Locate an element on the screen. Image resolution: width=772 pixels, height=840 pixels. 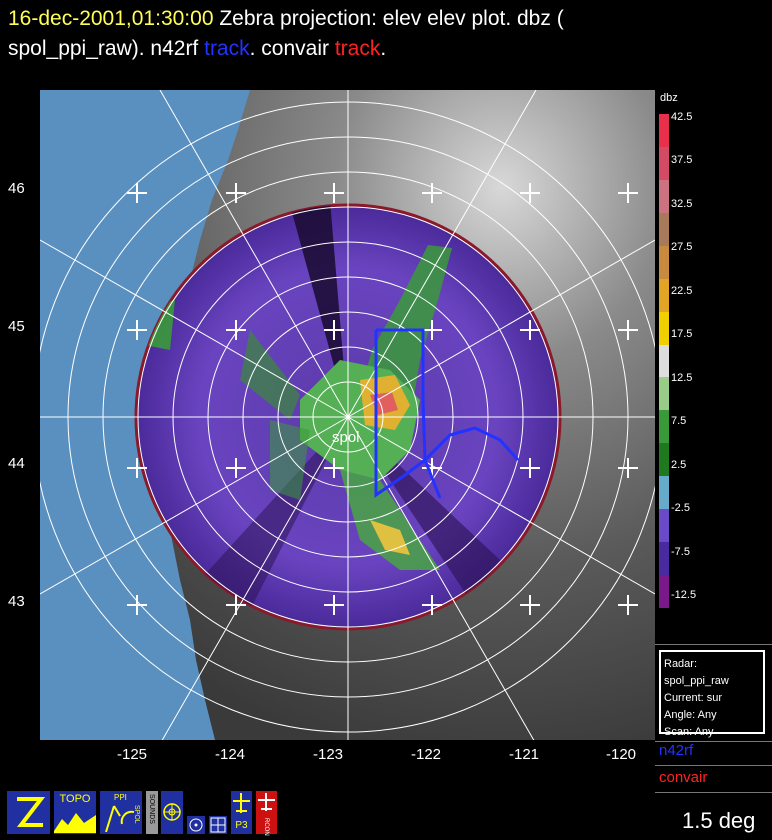
info-scan: Scan: Any is located at coordinates (689, 732).